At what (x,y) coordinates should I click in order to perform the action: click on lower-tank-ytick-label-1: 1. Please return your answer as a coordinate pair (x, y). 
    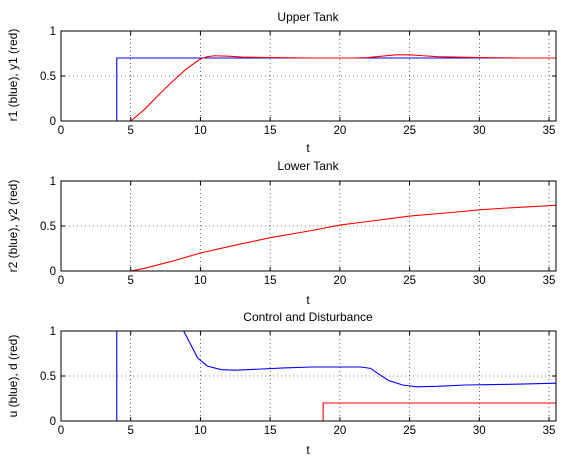
    Looking at the image, I should click on (53, 182).